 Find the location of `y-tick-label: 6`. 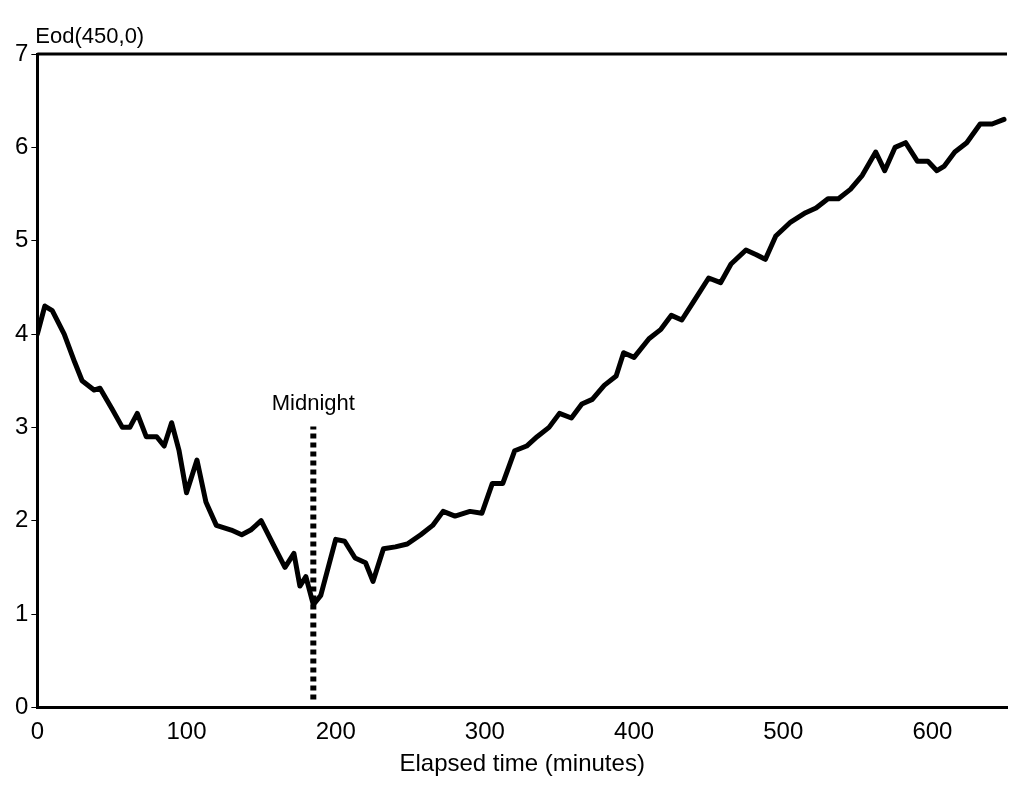

y-tick-label: 6 is located at coordinates (21, 145).